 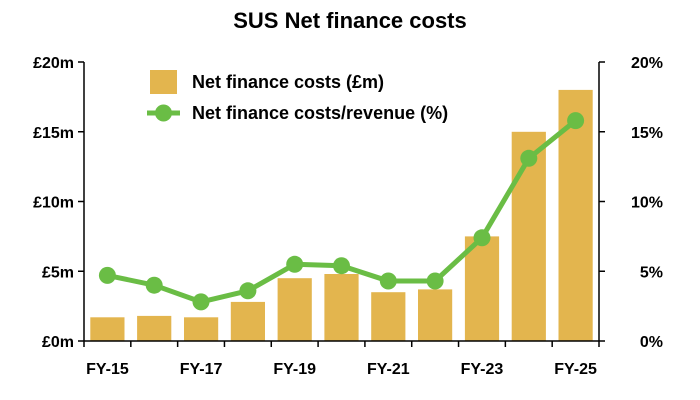 I want to click on x-tick-label: FY-15, so click(x=107, y=369).